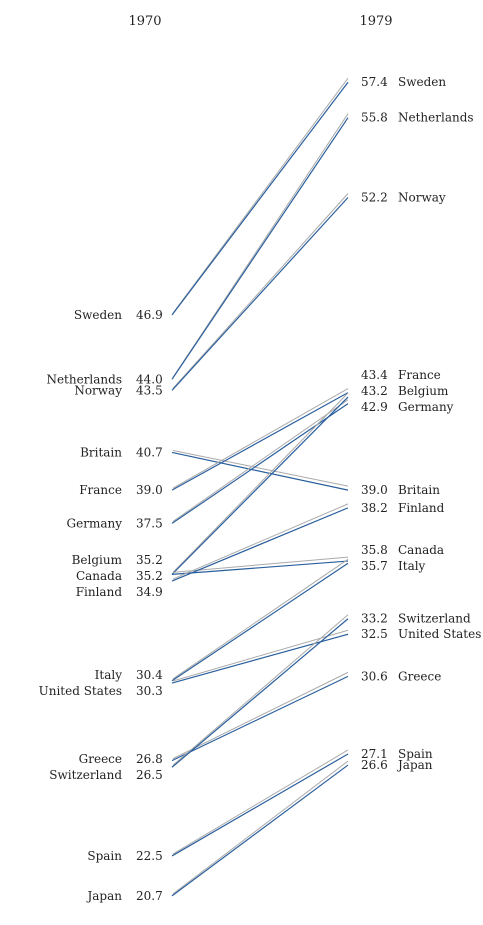 The width and height of the screenshot is (483, 925). Describe the element at coordinates (375, 21) in the screenshot. I see `year-header-1979: 1979` at that location.